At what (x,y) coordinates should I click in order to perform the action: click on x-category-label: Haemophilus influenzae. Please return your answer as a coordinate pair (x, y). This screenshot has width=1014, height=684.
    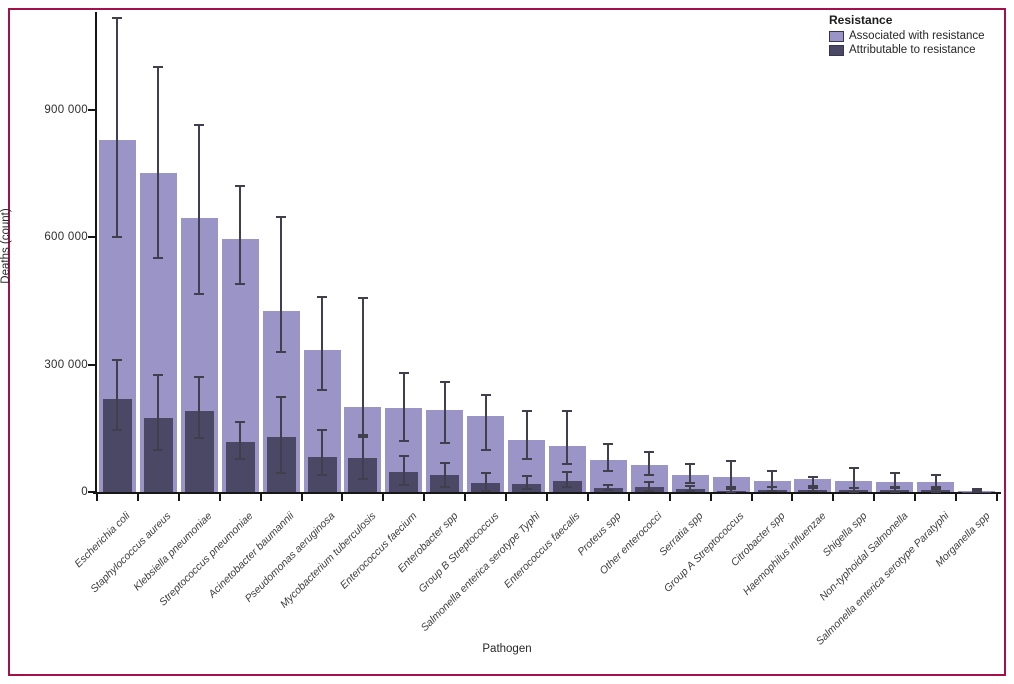
    Looking at the image, I should click on (784, 554).